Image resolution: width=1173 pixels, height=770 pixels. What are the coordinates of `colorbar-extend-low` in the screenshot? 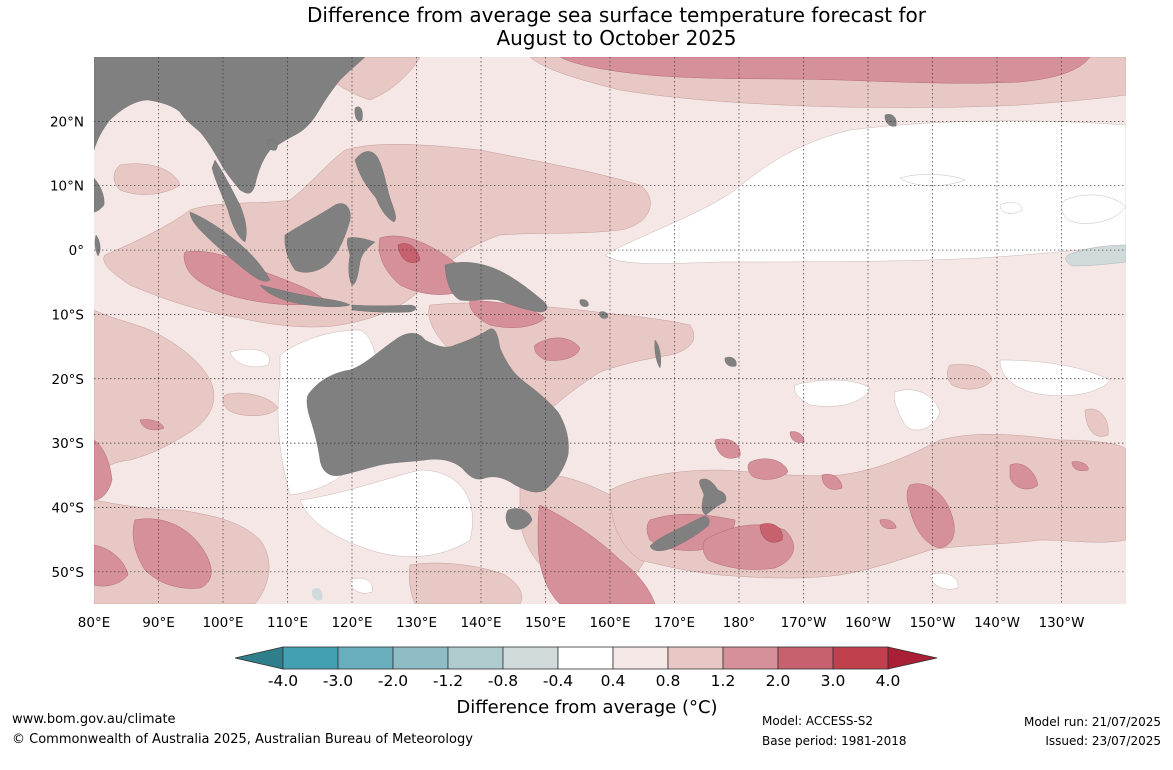 It's located at (259, 658).